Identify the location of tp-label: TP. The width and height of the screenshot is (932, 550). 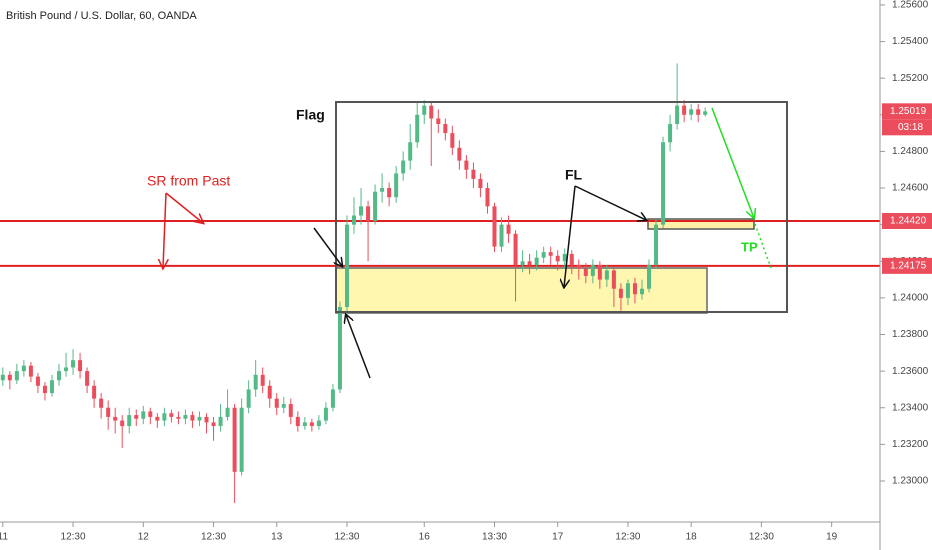
(749, 246).